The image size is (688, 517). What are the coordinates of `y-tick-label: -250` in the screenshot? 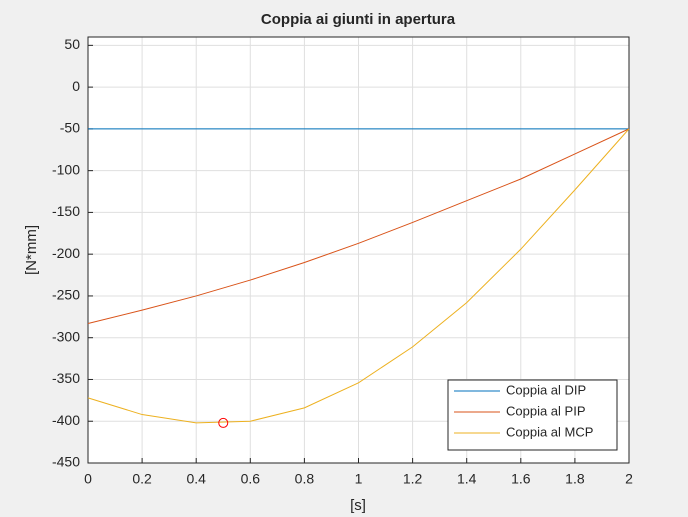 It's located at (66, 295).